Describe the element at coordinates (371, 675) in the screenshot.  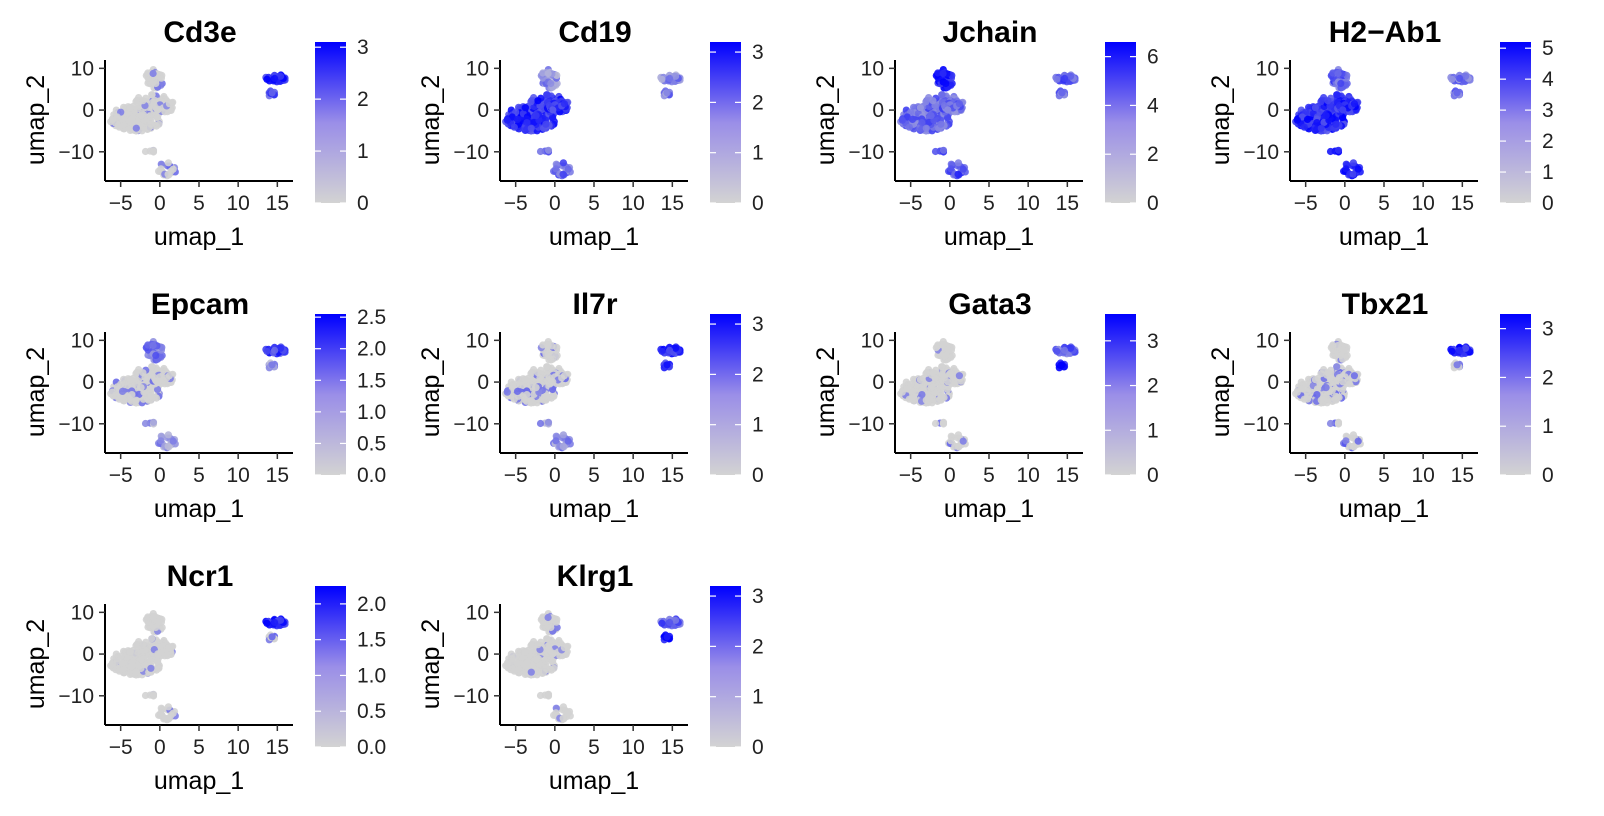
I see `colorbar-label: 1.0` at that location.